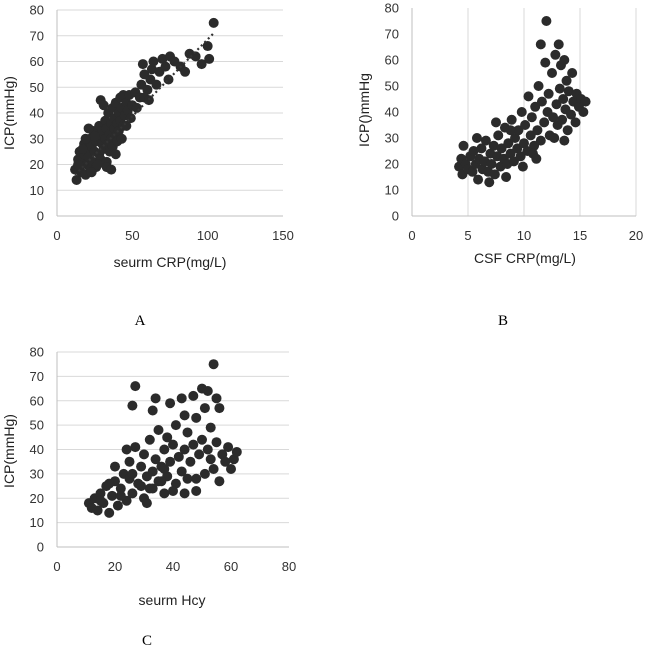  What do you see at coordinates (364, 110) in the screenshot?
I see `y-axis-label-b: ICP()mmHg` at bounding box center [364, 110].